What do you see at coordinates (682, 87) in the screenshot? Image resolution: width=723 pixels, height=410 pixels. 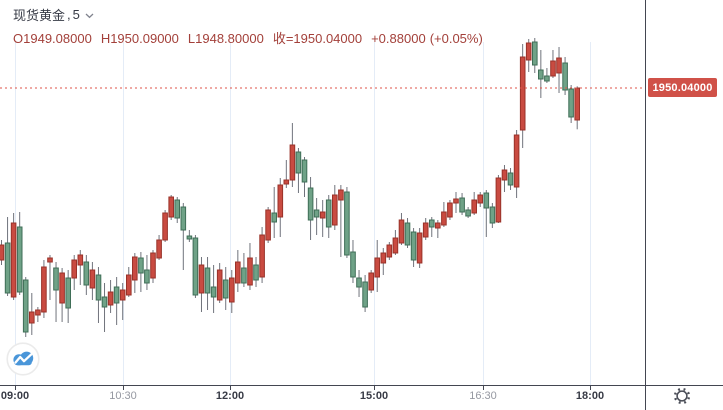 I see `current-price-label: 1950.04000` at bounding box center [682, 87].